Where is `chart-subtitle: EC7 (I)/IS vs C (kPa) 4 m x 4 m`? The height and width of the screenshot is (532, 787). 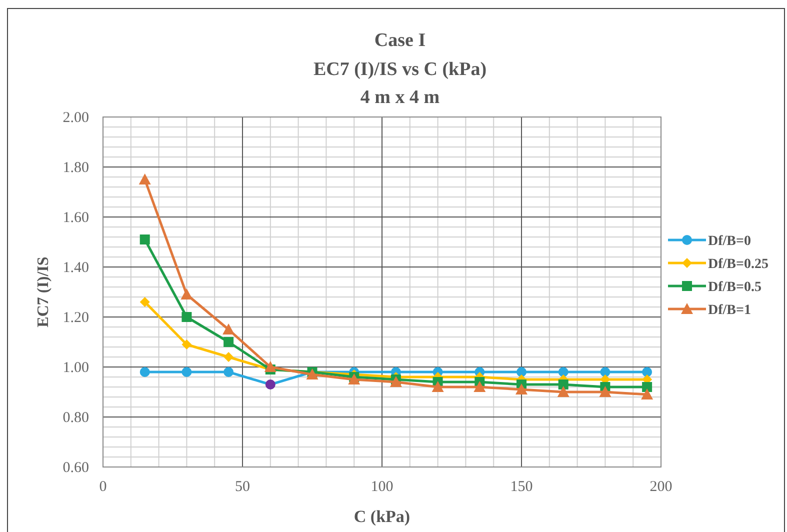
chart-subtitle: EC7 (I)/IS vs C (kPa) 4 m x 4 m is located at coordinates (400, 83).